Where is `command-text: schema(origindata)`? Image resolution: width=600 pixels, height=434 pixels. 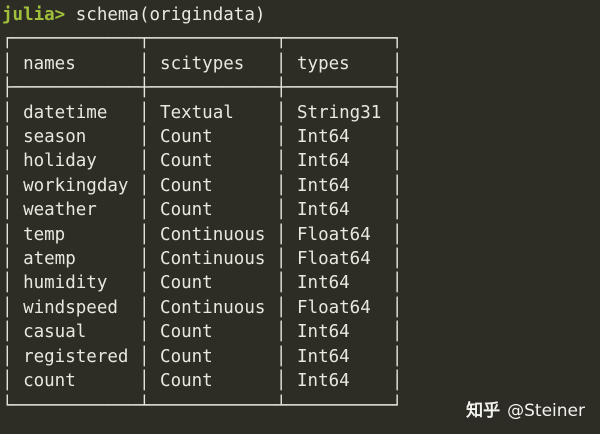 command-text: schema(origindata) is located at coordinates (170, 15).